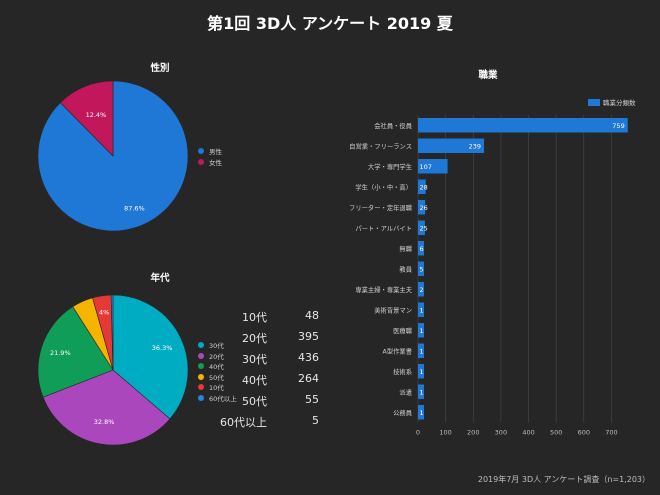 This screenshot has width=660, height=495. What do you see at coordinates (254, 401) in the screenshot?
I see `age-table-label: 50代` at bounding box center [254, 401].